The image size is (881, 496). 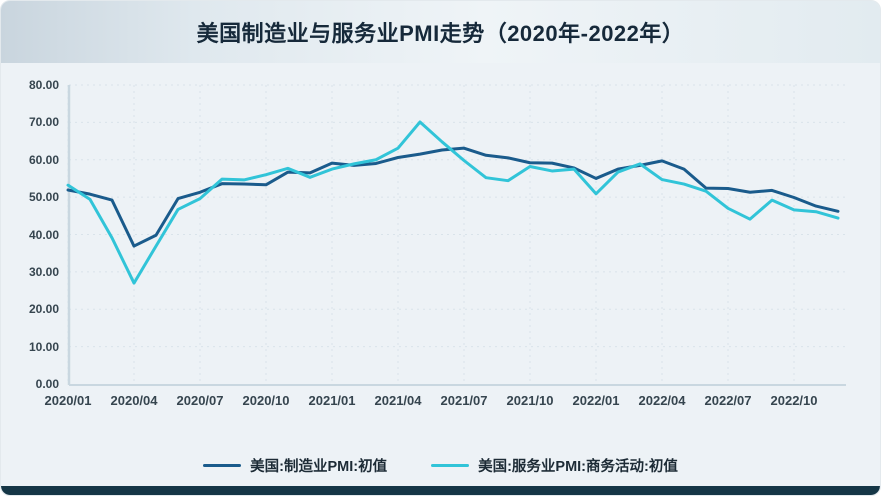 I want to click on x-tick-label: 2021/10, so click(x=530, y=400).